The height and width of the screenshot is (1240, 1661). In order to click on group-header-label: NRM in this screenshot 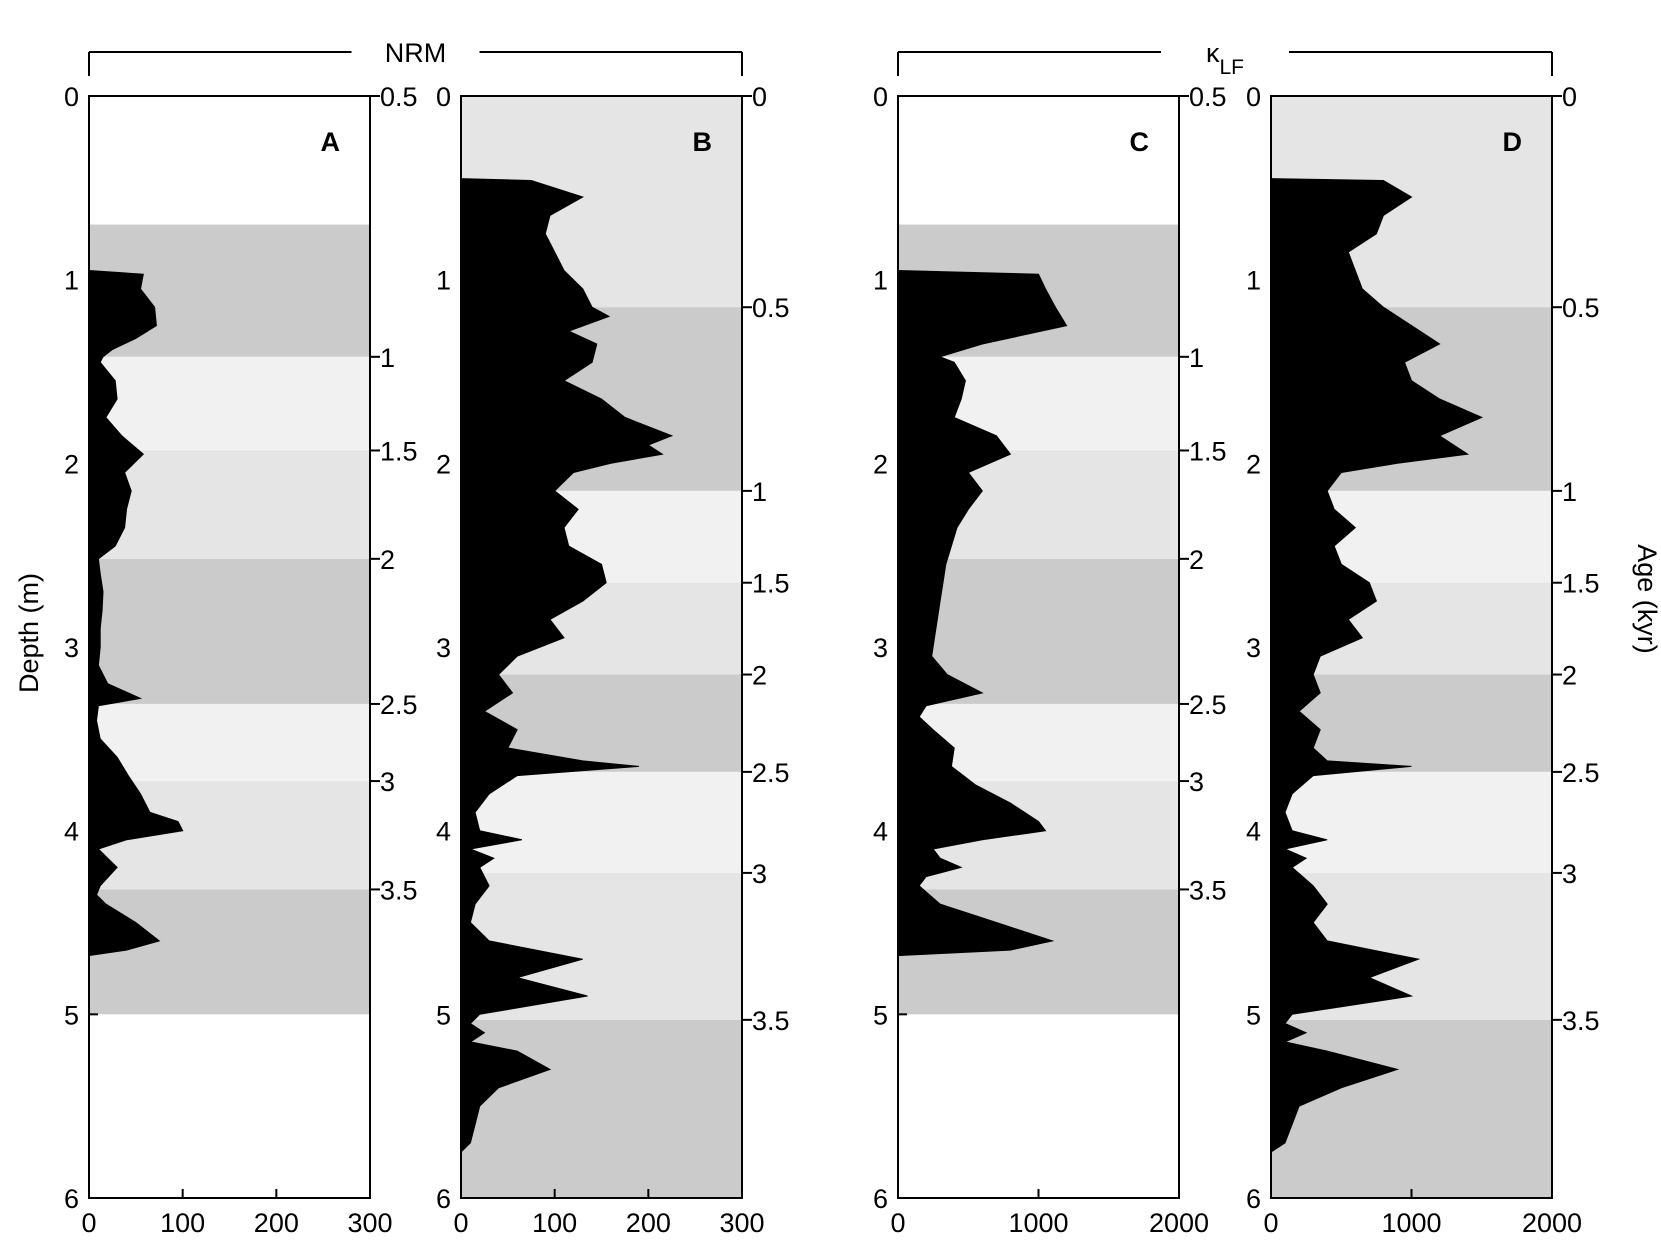, I will do `click(416, 53)`.